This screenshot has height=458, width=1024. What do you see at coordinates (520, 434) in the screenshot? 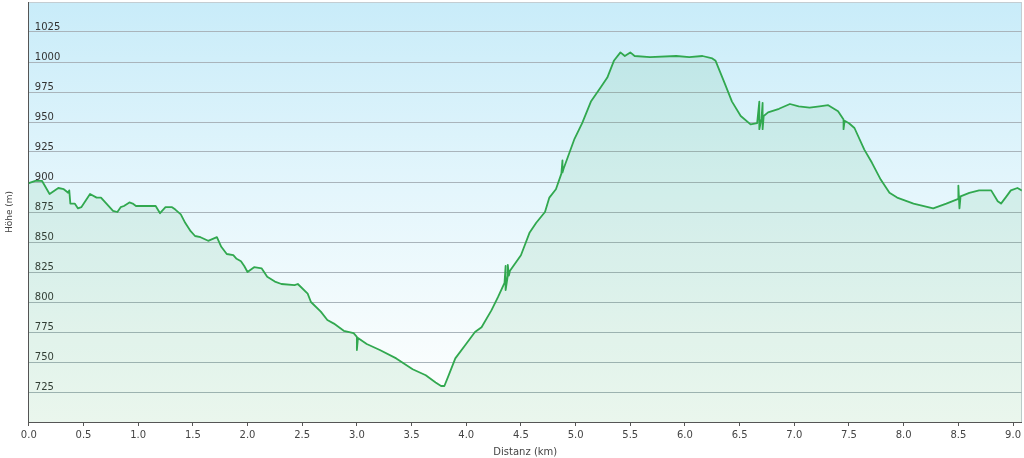
I see `x-tick-label: 4.5` at bounding box center [520, 434].